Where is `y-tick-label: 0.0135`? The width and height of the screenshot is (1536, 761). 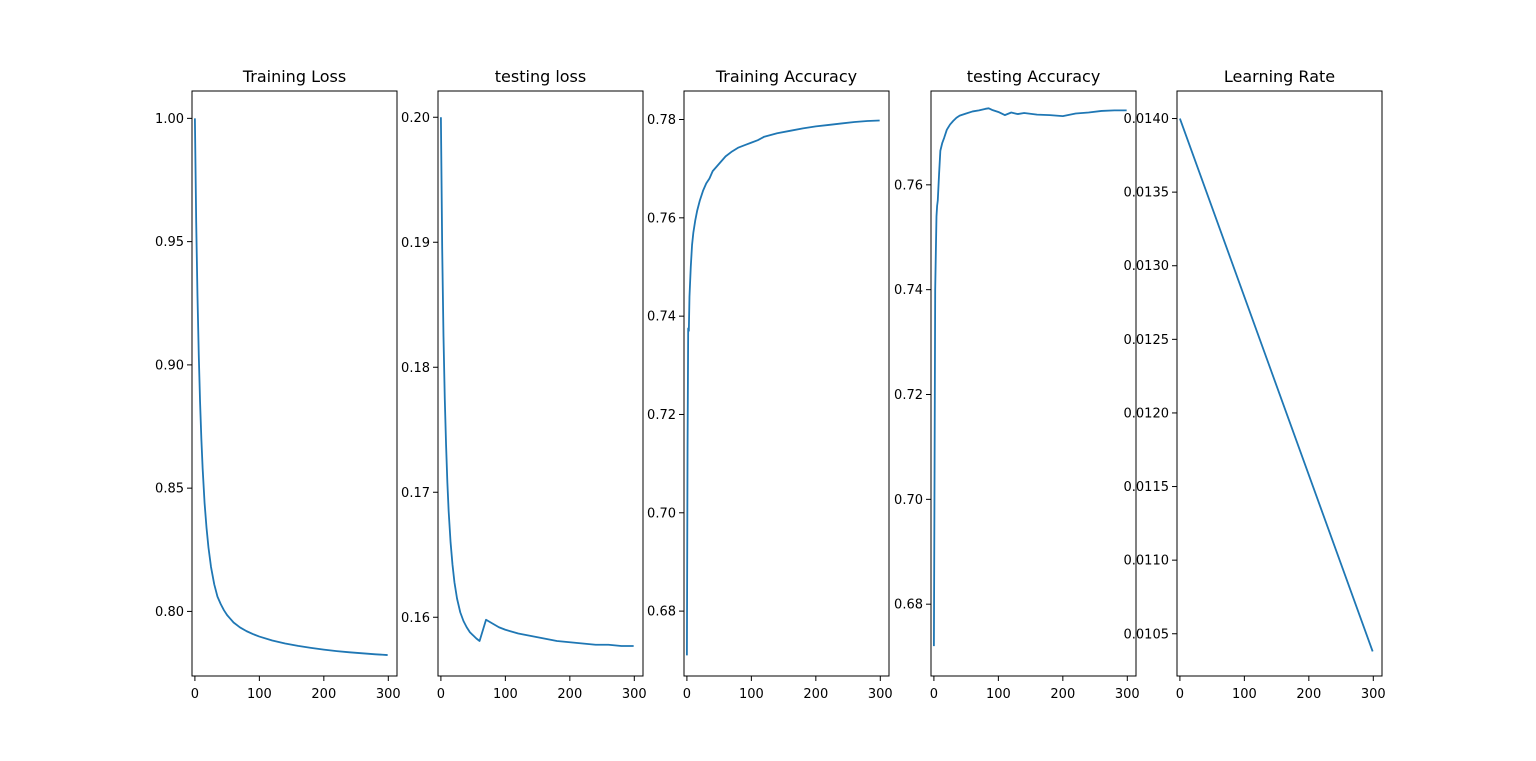 y-tick-label: 0.0135 is located at coordinates (1147, 193).